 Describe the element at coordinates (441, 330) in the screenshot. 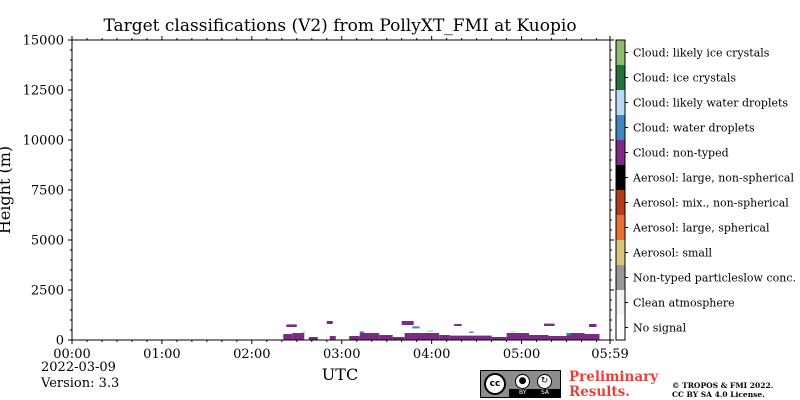

I see `echo-layer` at that location.